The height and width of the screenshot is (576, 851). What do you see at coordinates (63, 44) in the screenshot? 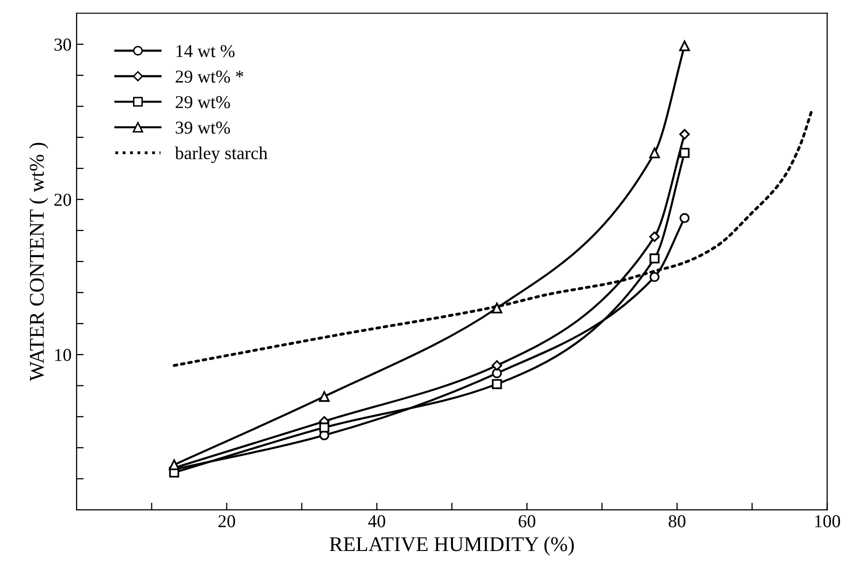
I see `y-tick-label: 30` at bounding box center [63, 44].